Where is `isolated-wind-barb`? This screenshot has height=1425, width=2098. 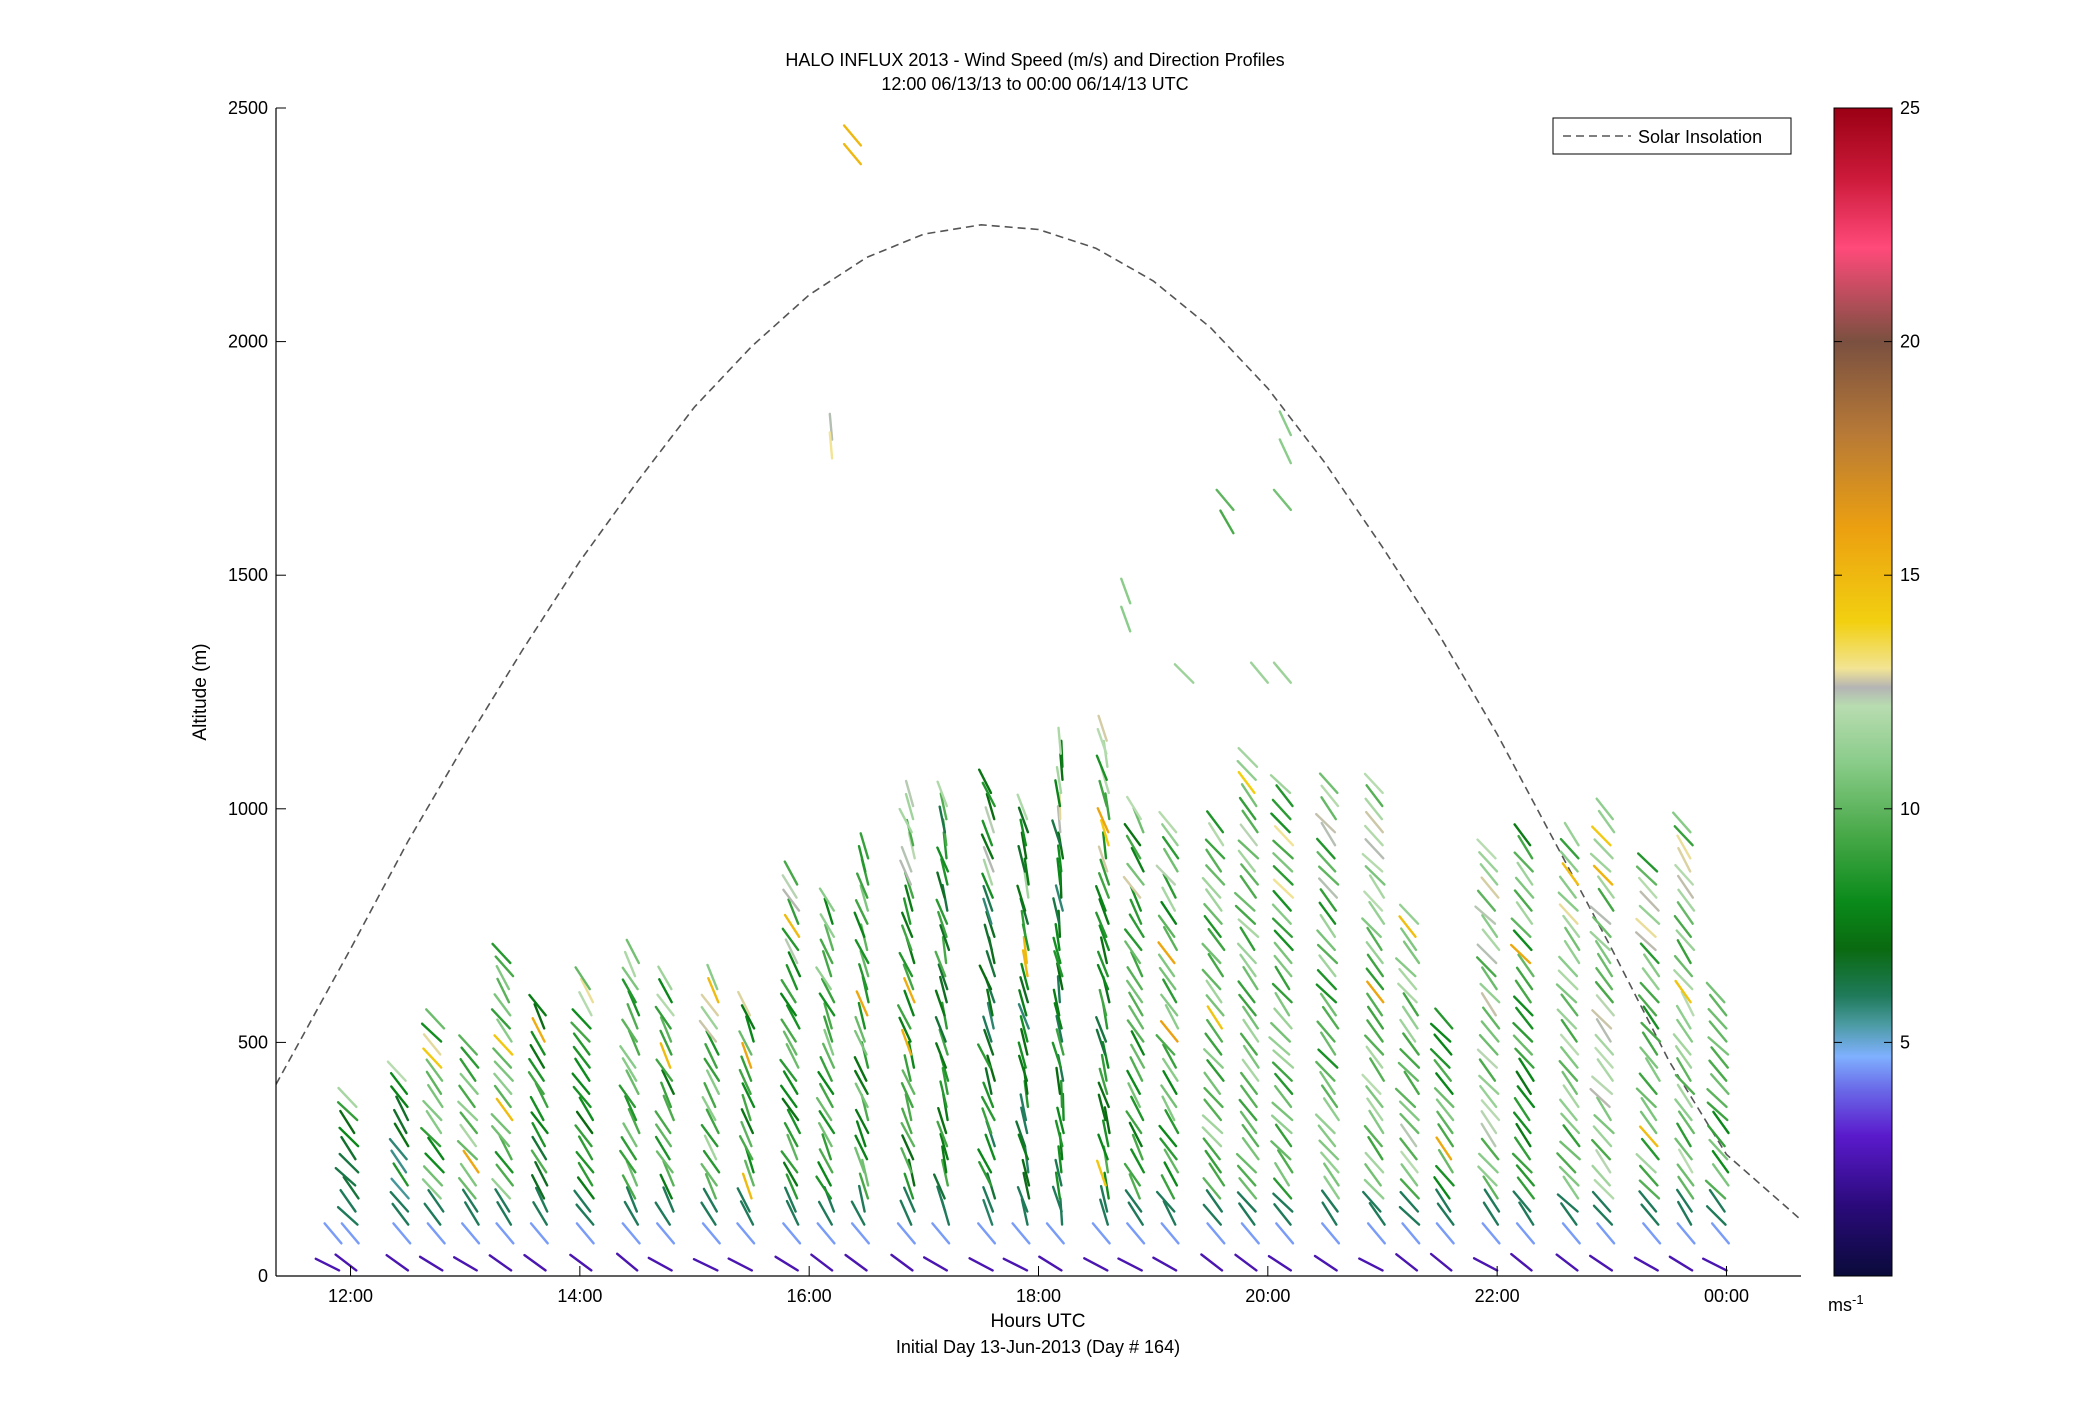
isolated-wind-barb is located at coordinates (1126, 591).